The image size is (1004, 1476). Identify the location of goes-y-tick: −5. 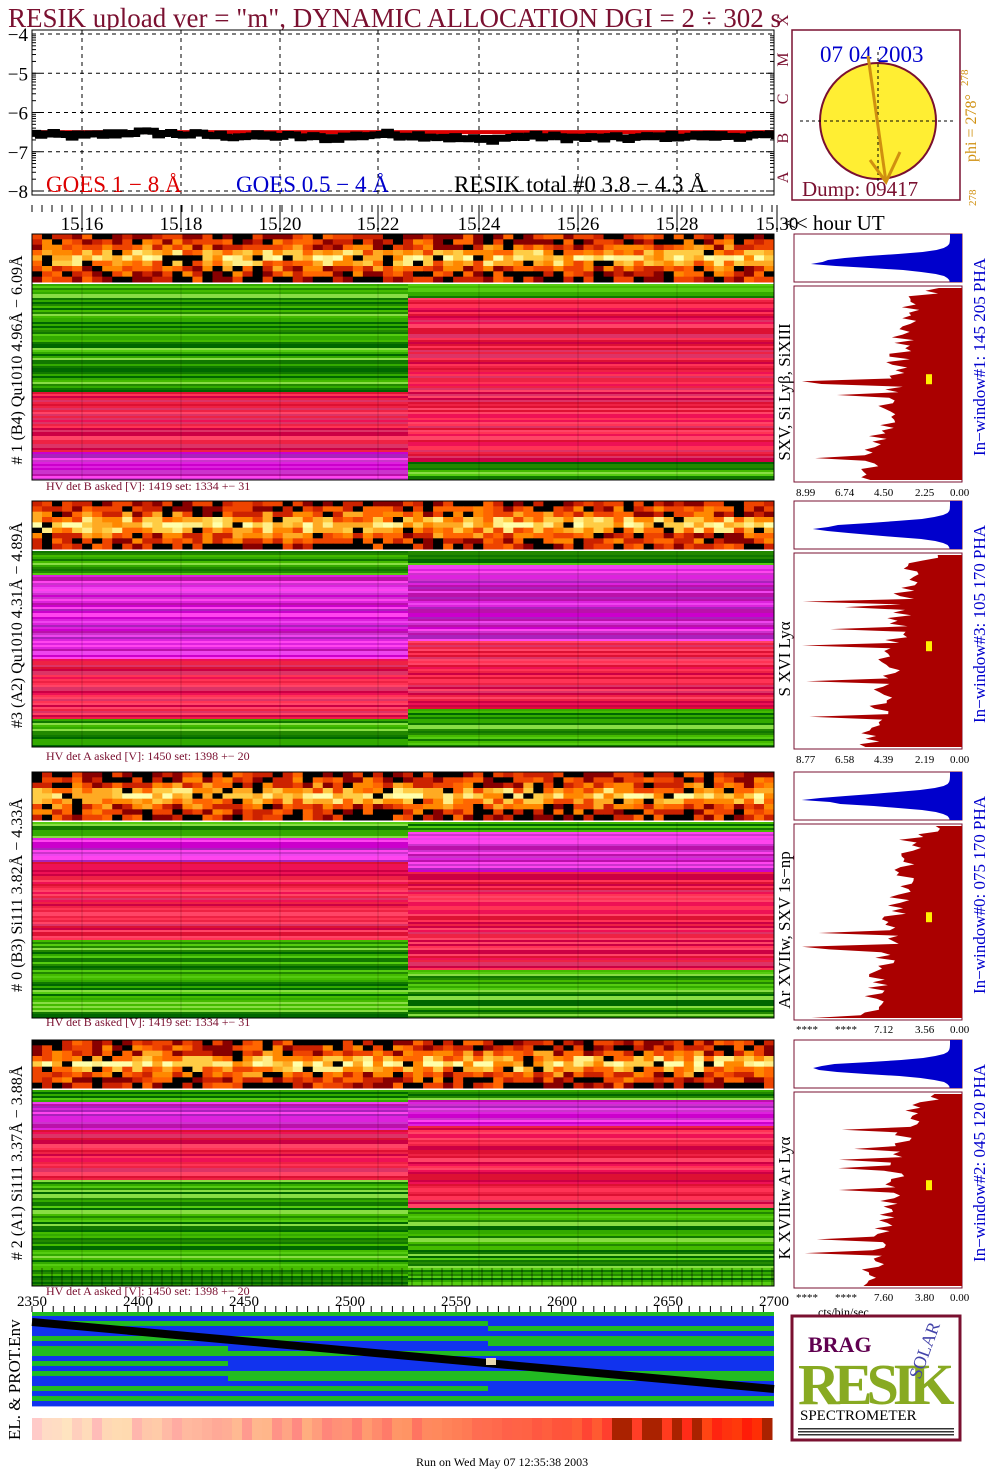
(18, 74).